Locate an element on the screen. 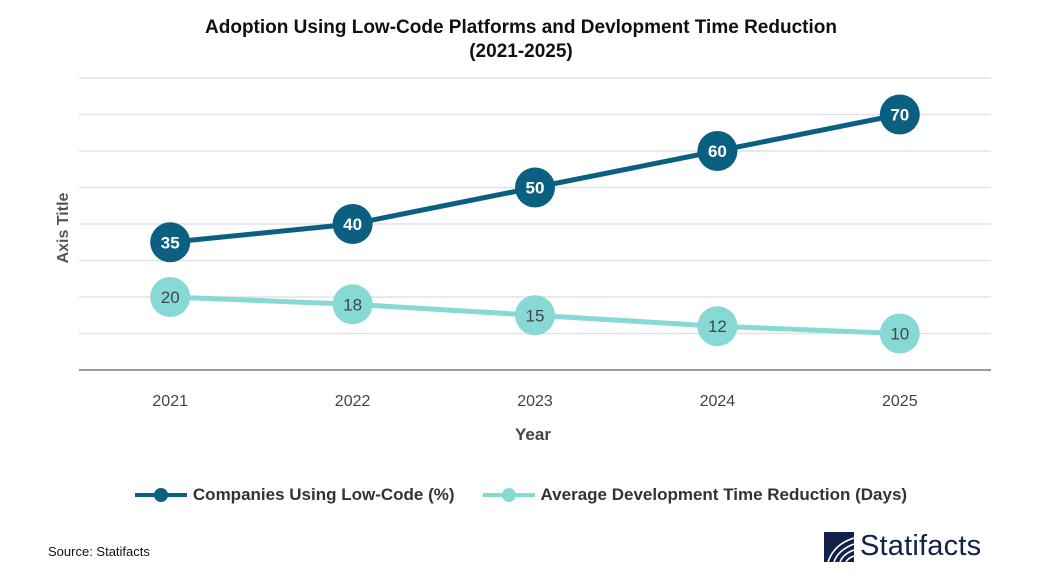 This screenshot has height=588, width=1042. x-axis-label: Year is located at coordinates (533, 434).